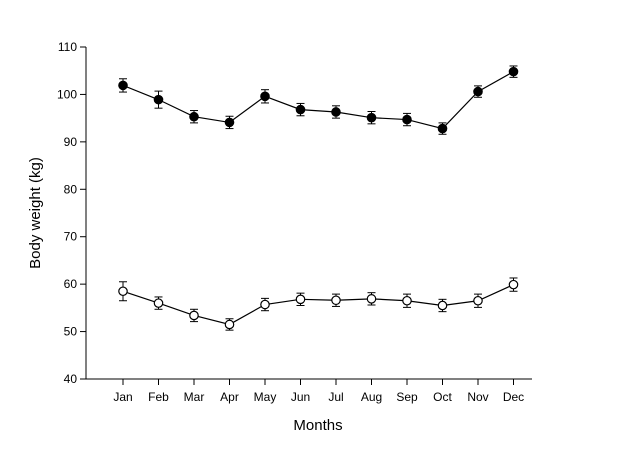 Image resolution: width=625 pixels, height=460 pixels. What do you see at coordinates (71, 213) in the screenshot?
I see `y-axis-ticks: 40 50 60 70 80 90 100 110` at bounding box center [71, 213].